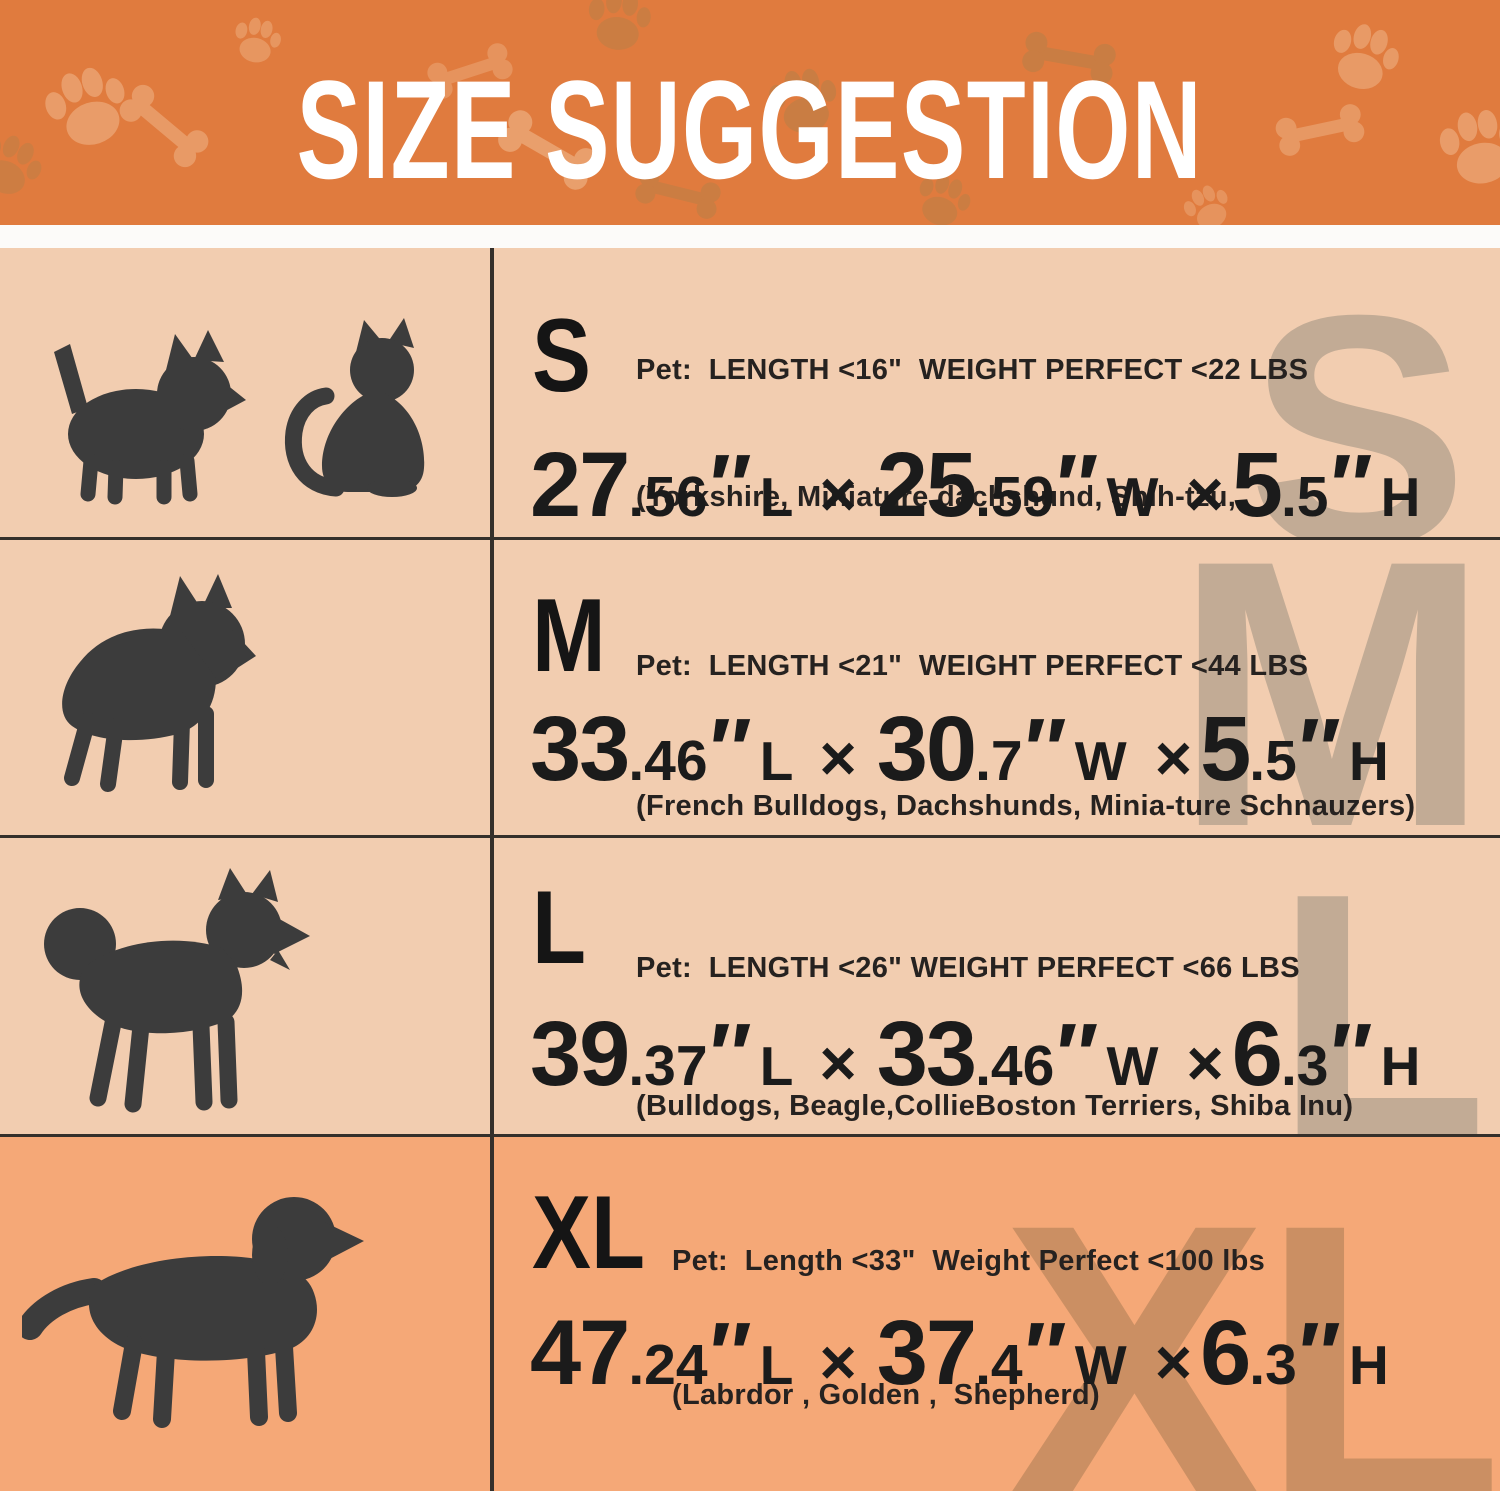 The height and width of the screenshot is (1500, 1500). Describe the element at coordinates (177, 990) in the screenshot. I see `shiba-inu-icon` at that location.